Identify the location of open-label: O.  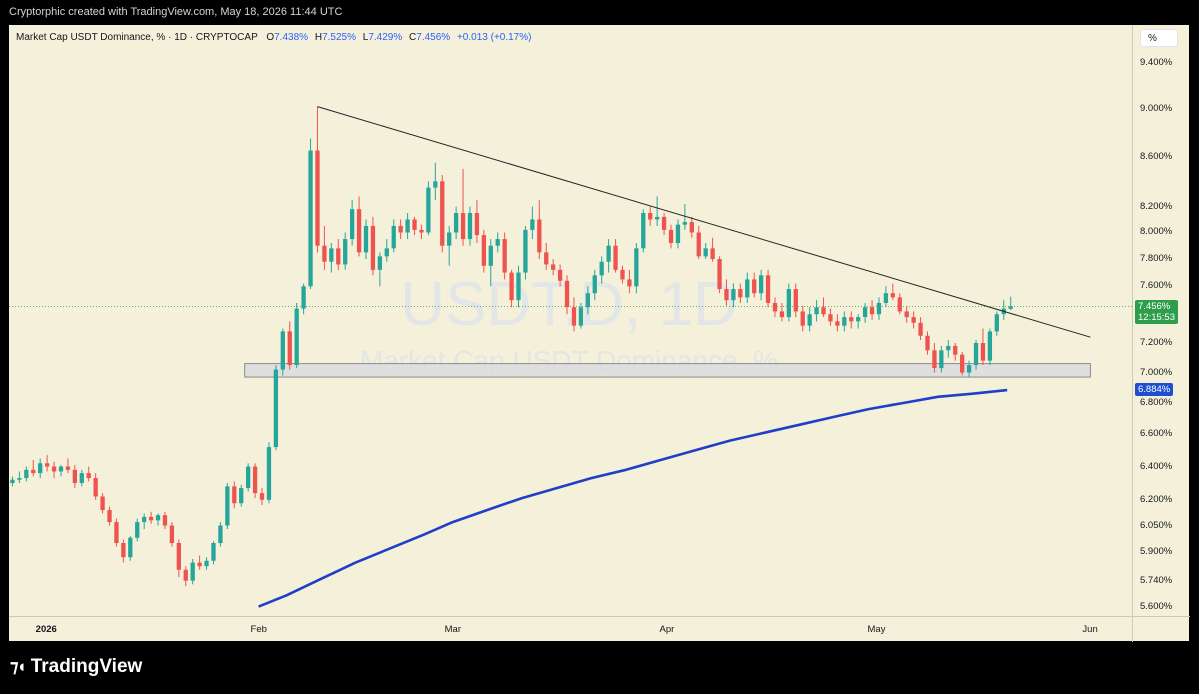
(270, 37).